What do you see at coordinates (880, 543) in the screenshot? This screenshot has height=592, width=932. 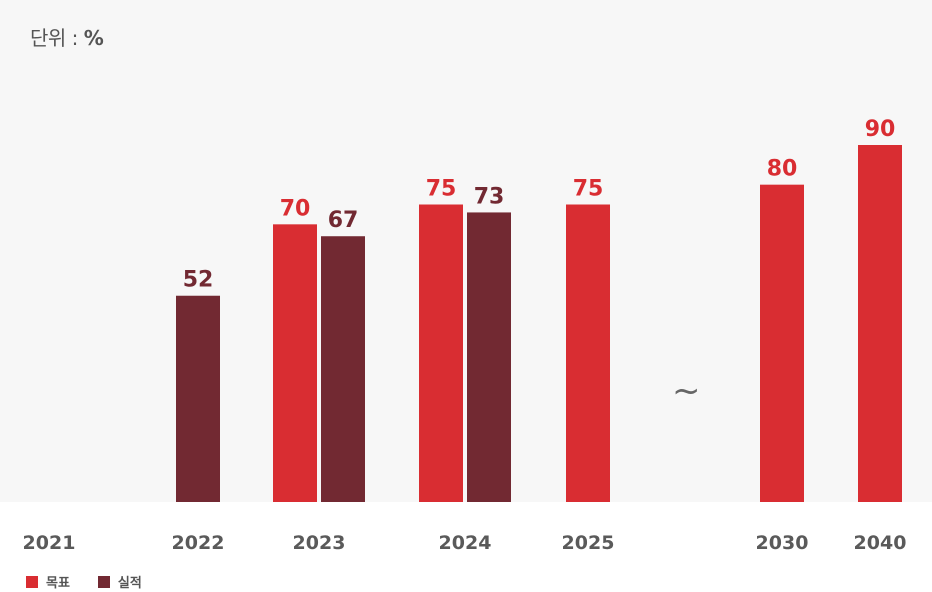 I see `x-tick-label-2040: 2040` at bounding box center [880, 543].